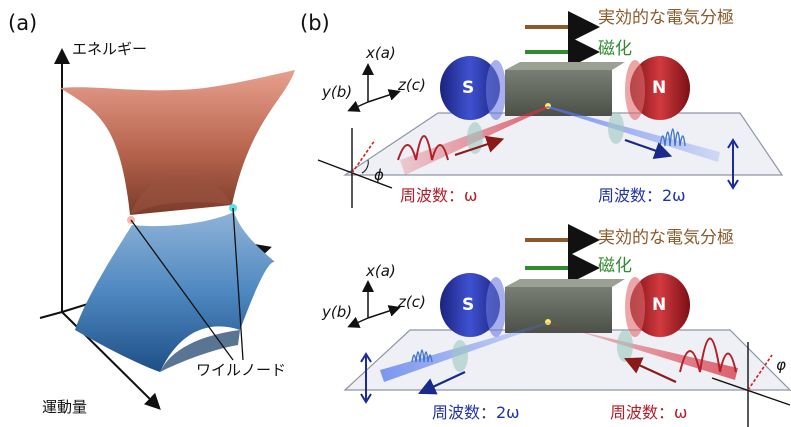 This screenshot has width=791, height=427. I want to click on legend-magnetization-bottom: 磁化, so click(615, 266).